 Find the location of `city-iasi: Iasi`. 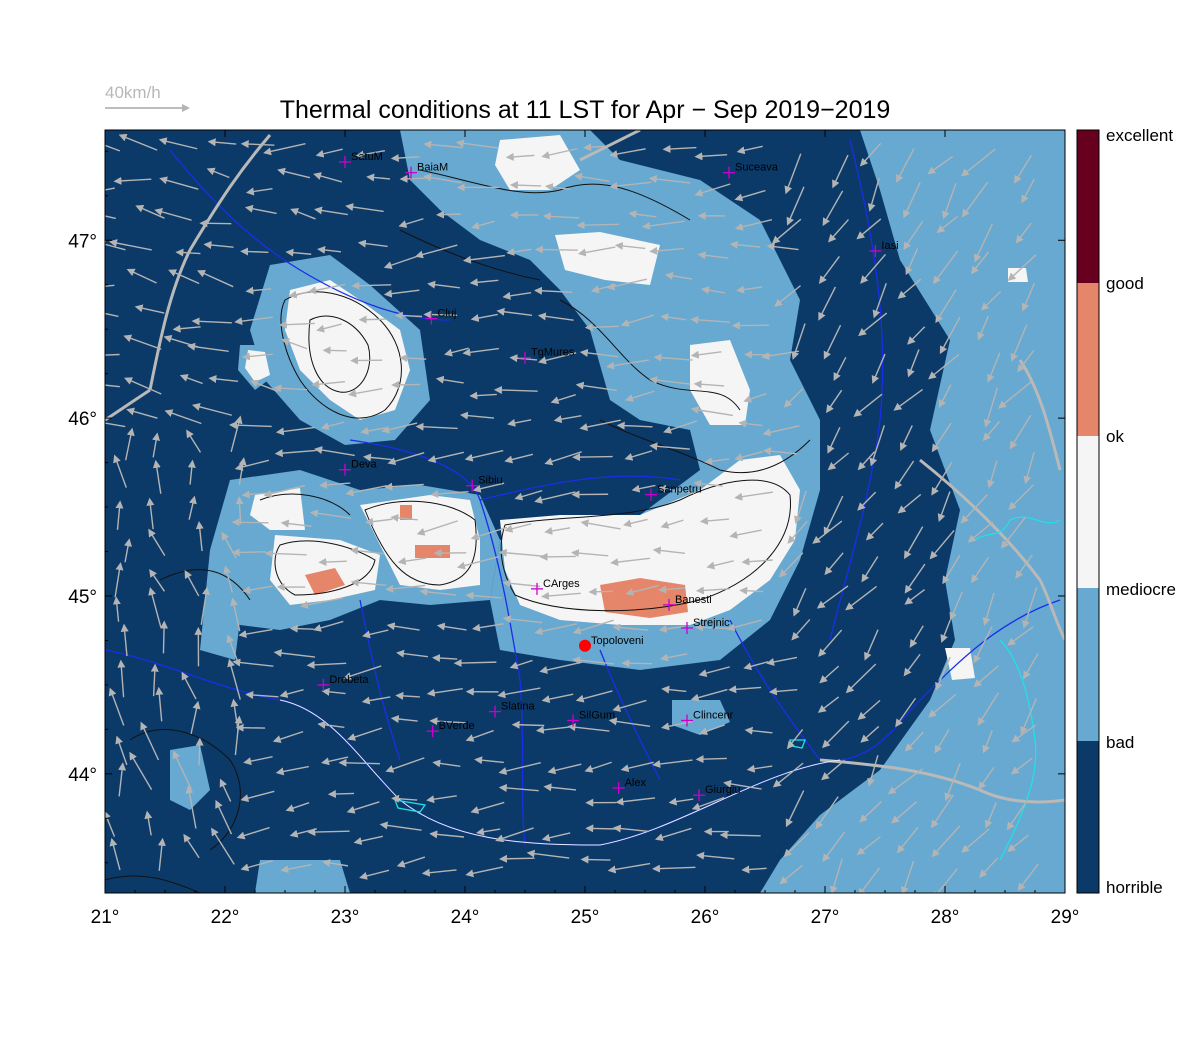

city-iasi: Iasi is located at coordinates (884, 248).